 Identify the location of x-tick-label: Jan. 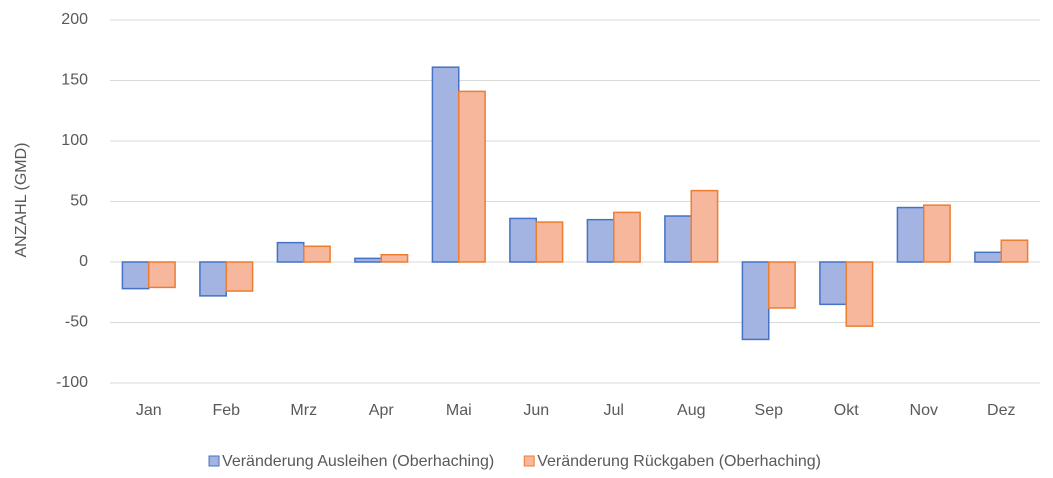
(149, 410).